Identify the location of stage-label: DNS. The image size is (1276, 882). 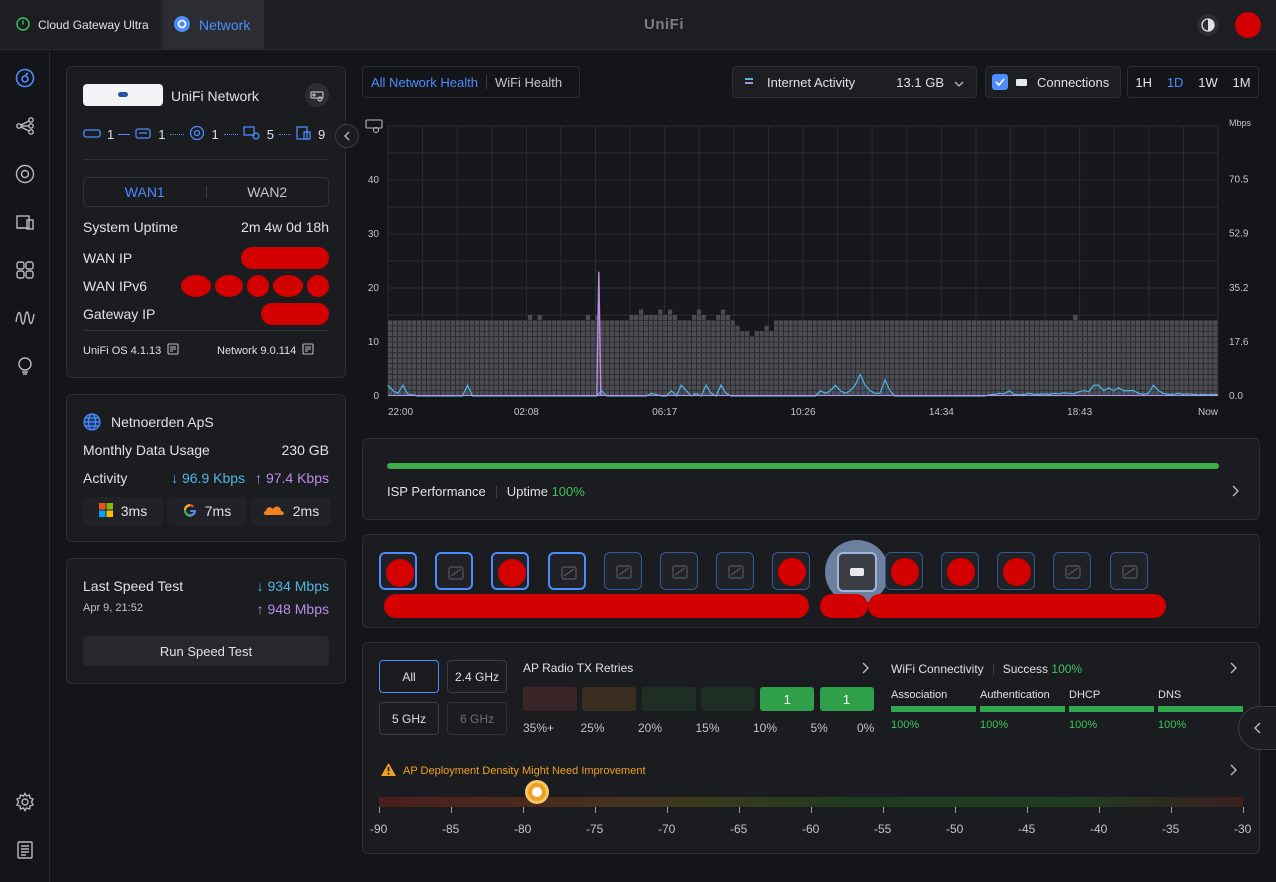
(1170, 695).